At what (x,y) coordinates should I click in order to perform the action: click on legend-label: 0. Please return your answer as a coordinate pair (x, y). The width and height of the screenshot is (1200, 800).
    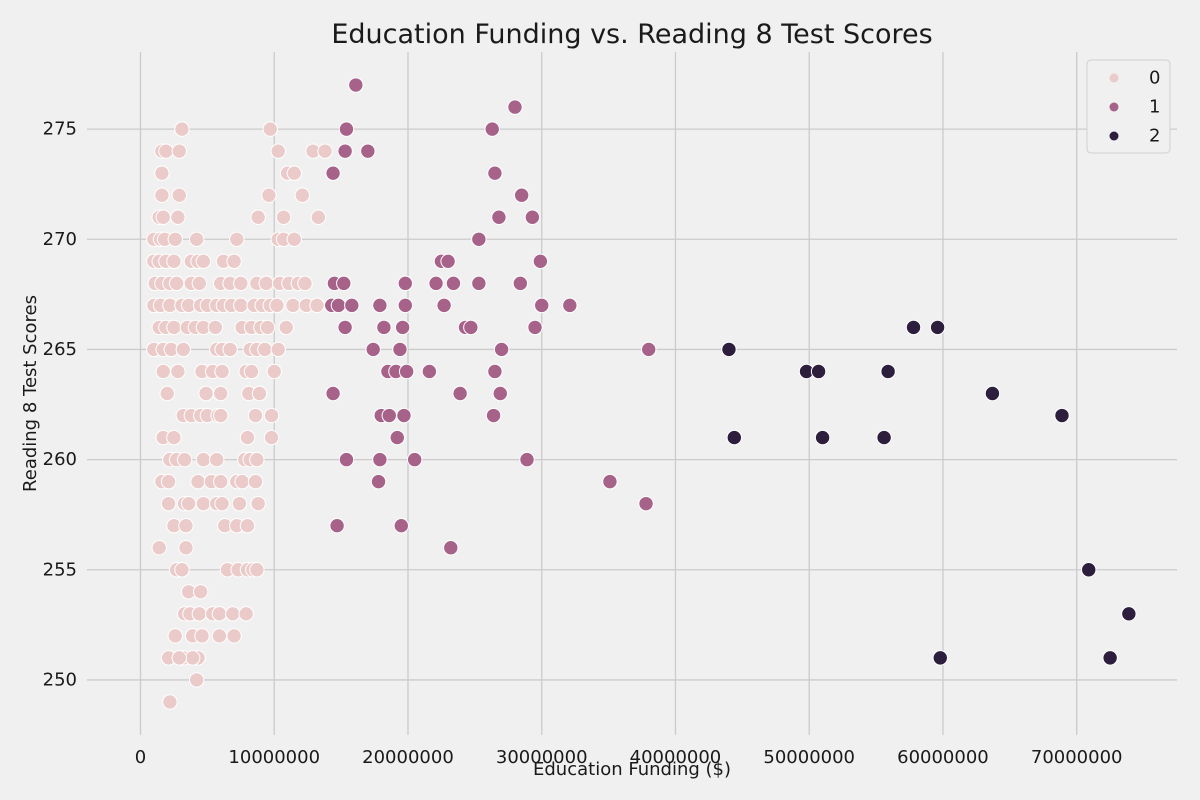
    Looking at the image, I should click on (1154, 78).